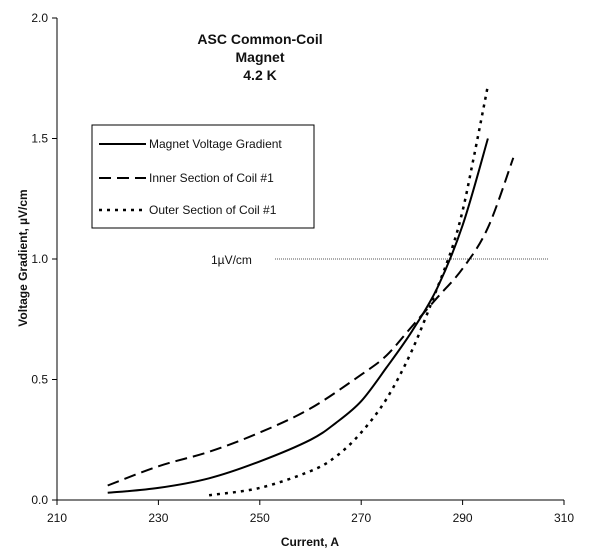 This screenshot has height=550, width=592. I want to click on x-tick-label: 290, so click(463, 518).